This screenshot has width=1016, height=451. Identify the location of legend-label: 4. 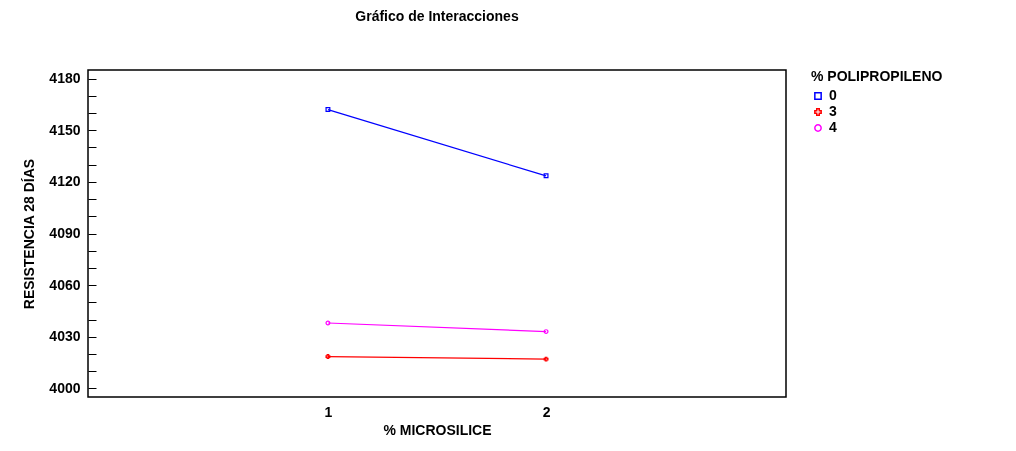
(833, 127).